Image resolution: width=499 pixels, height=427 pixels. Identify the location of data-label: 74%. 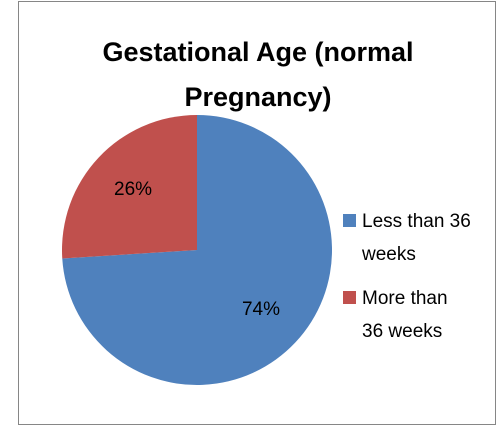
(261, 309).